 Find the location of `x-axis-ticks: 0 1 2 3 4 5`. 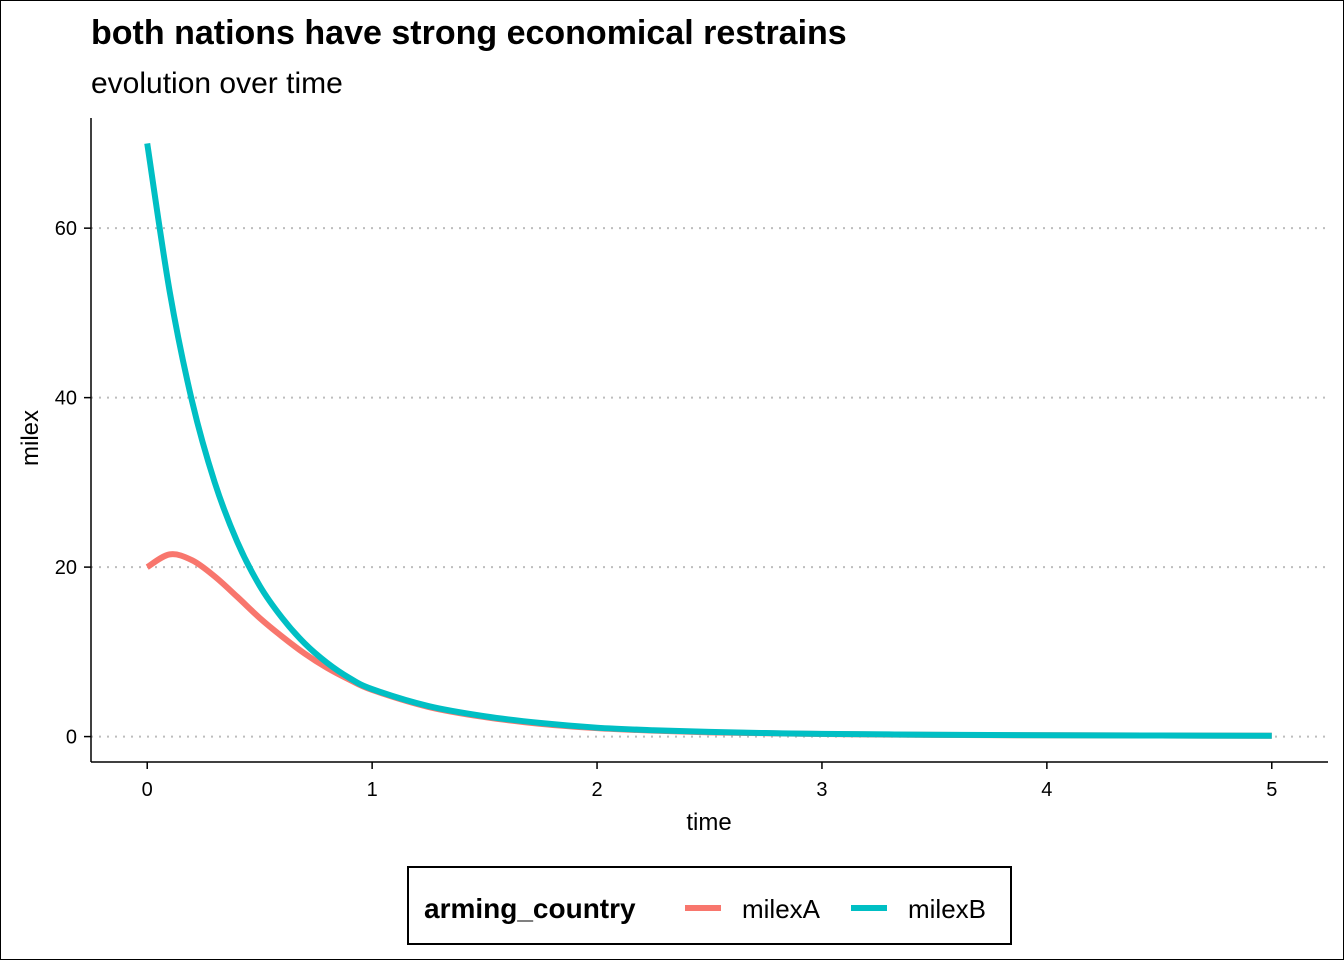

x-axis-ticks: 0 1 2 3 4 5 is located at coordinates (709, 781).